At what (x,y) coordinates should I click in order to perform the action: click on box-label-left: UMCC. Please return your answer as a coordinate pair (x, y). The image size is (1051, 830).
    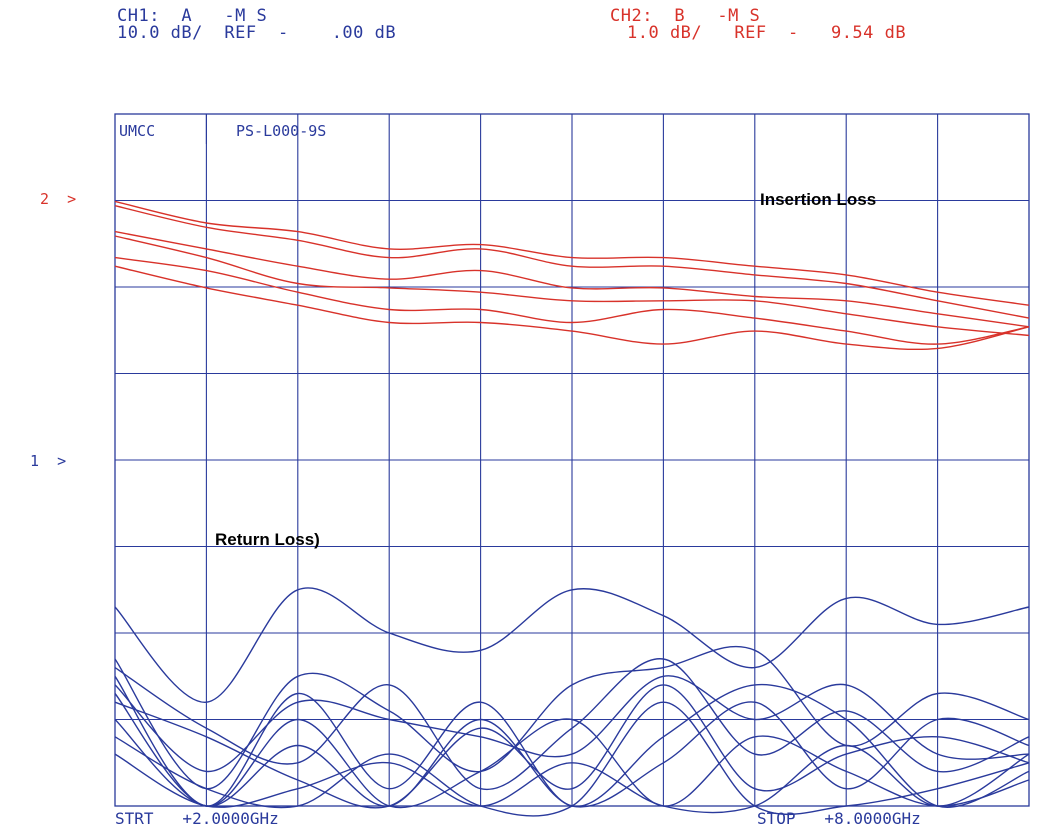
    Looking at the image, I should click on (137, 131).